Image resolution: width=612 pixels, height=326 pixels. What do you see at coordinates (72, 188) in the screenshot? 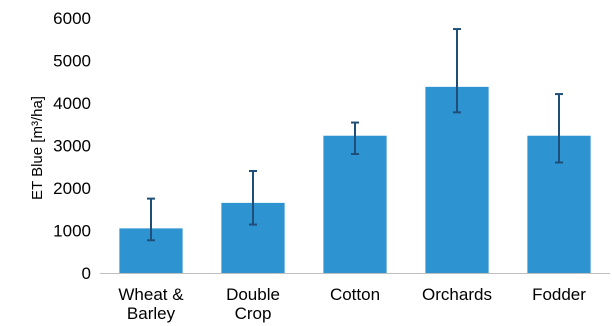
I see `y-tick-label: 2000` at bounding box center [72, 188].